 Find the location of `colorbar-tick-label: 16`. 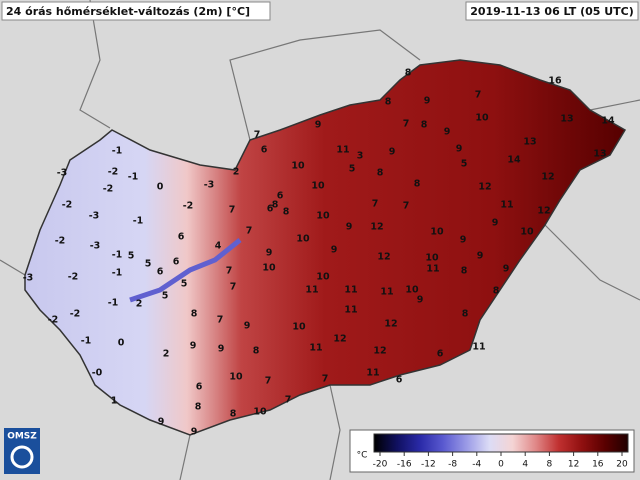

colorbar-tick-label: 16 is located at coordinates (598, 465).